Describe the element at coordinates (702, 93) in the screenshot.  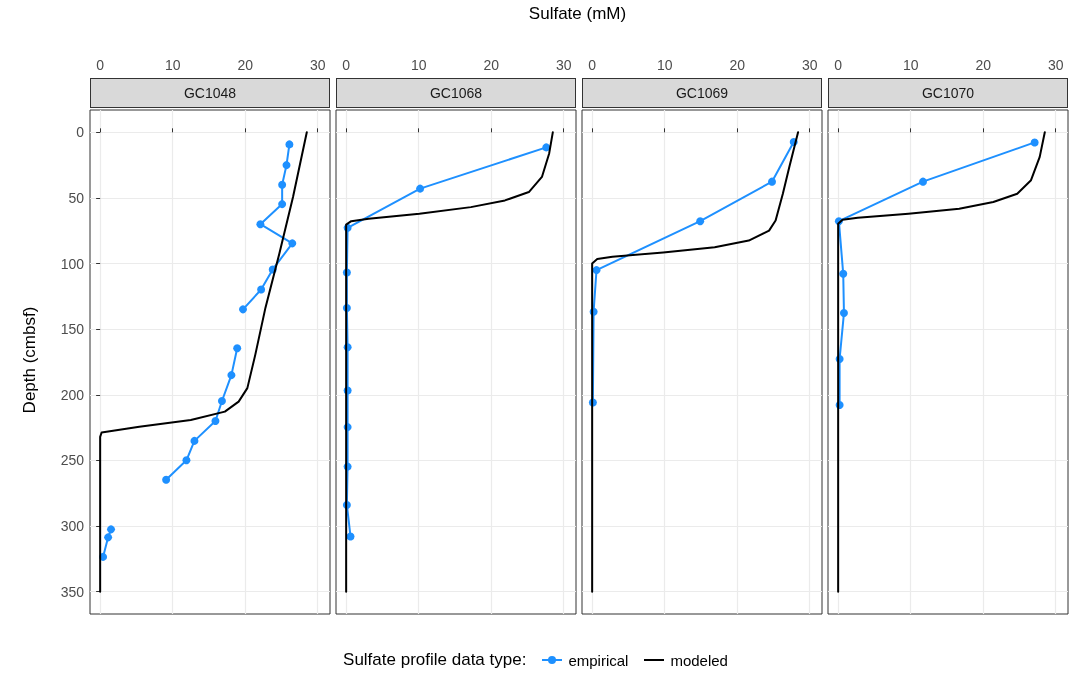
I see `chart-title: GC1069` at that location.